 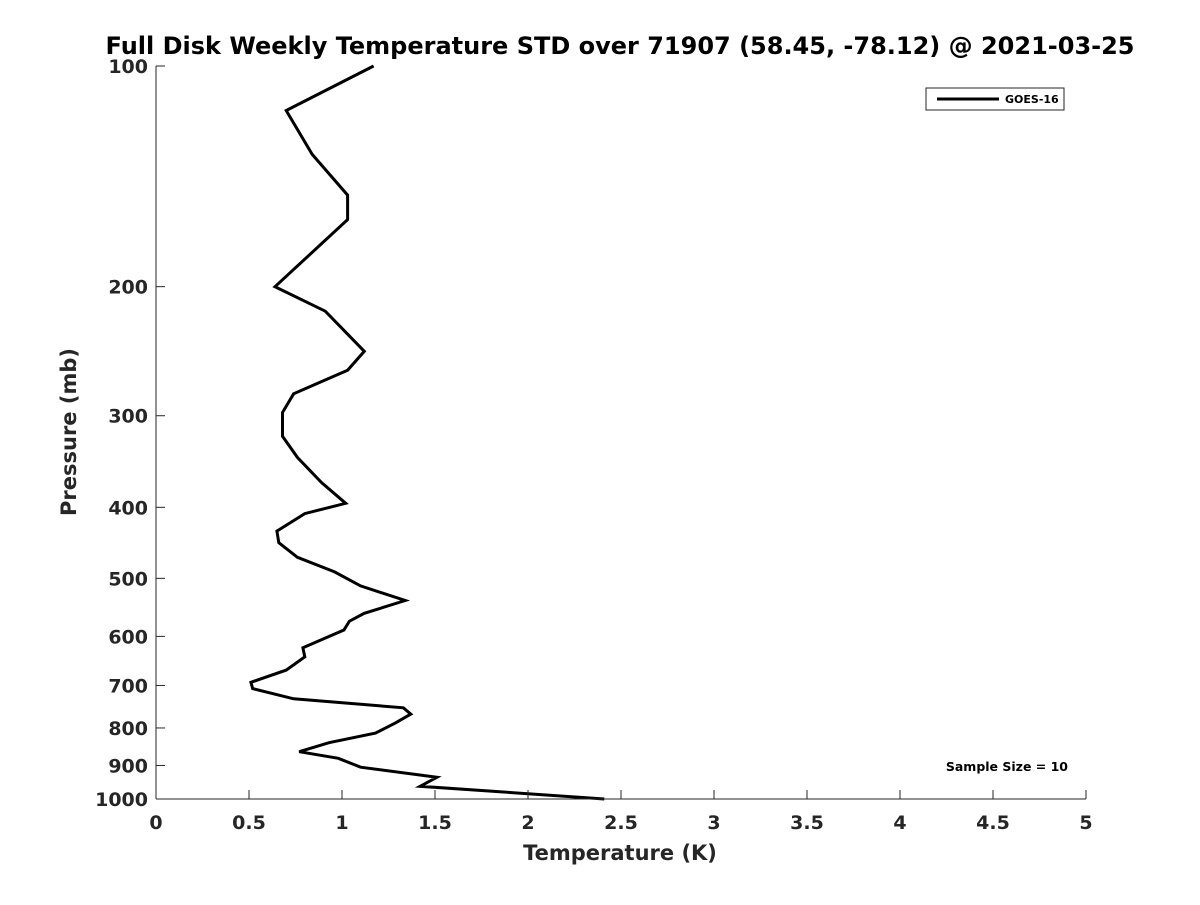 I want to click on x-tick-label: 5, so click(x=1085, y=823).